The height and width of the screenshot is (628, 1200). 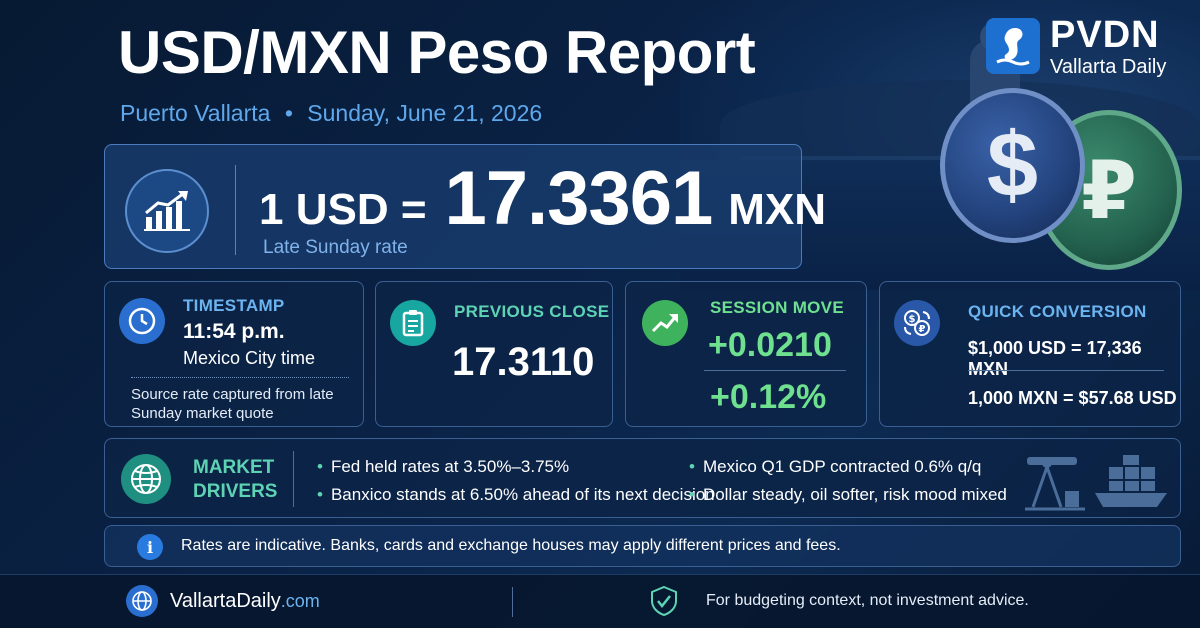 I want to click on rate-display: 1 USD = 17.3361 MXN, so click(x=542, y=198).